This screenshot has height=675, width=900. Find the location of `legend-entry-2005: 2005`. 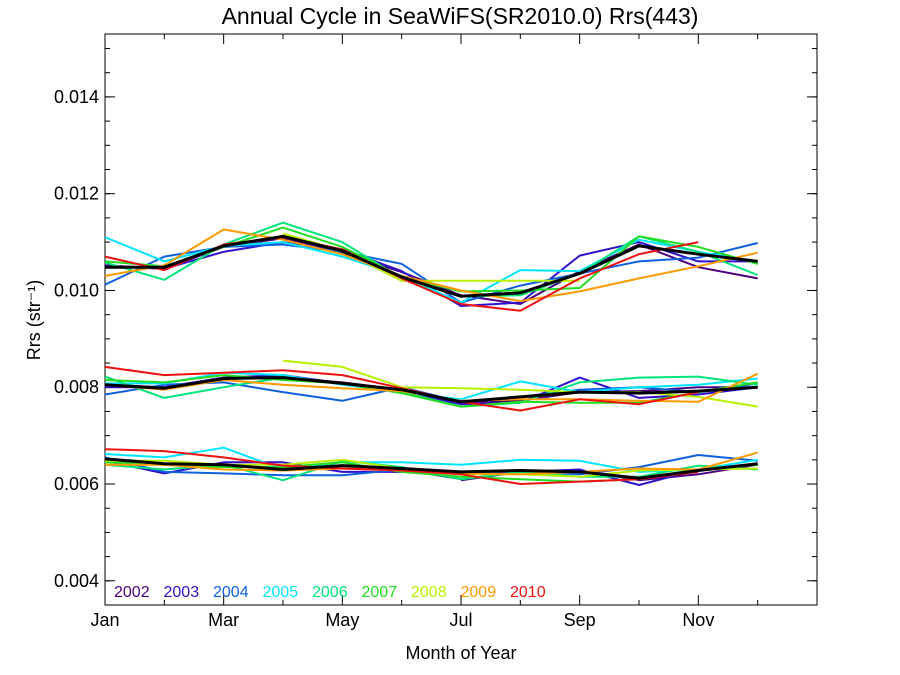

legend-entry-2005: 2005 is located at coordinates (281, 592).